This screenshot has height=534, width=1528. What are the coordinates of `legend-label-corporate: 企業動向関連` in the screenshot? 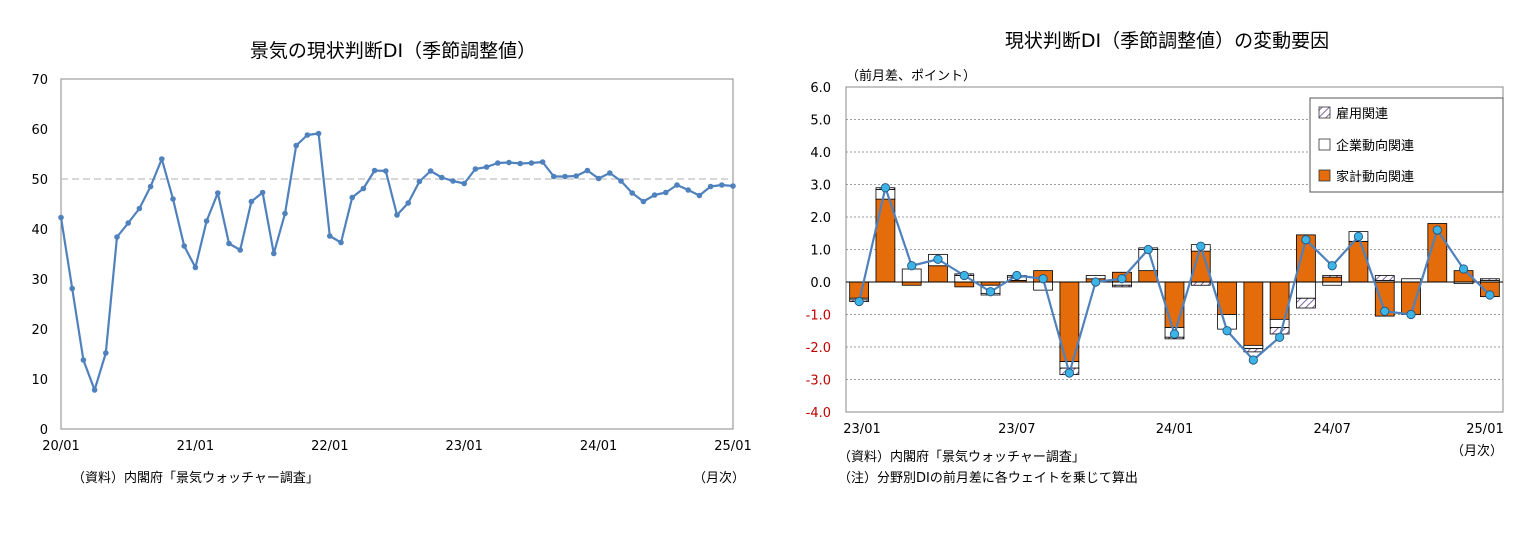 It's located at (1375, 146).